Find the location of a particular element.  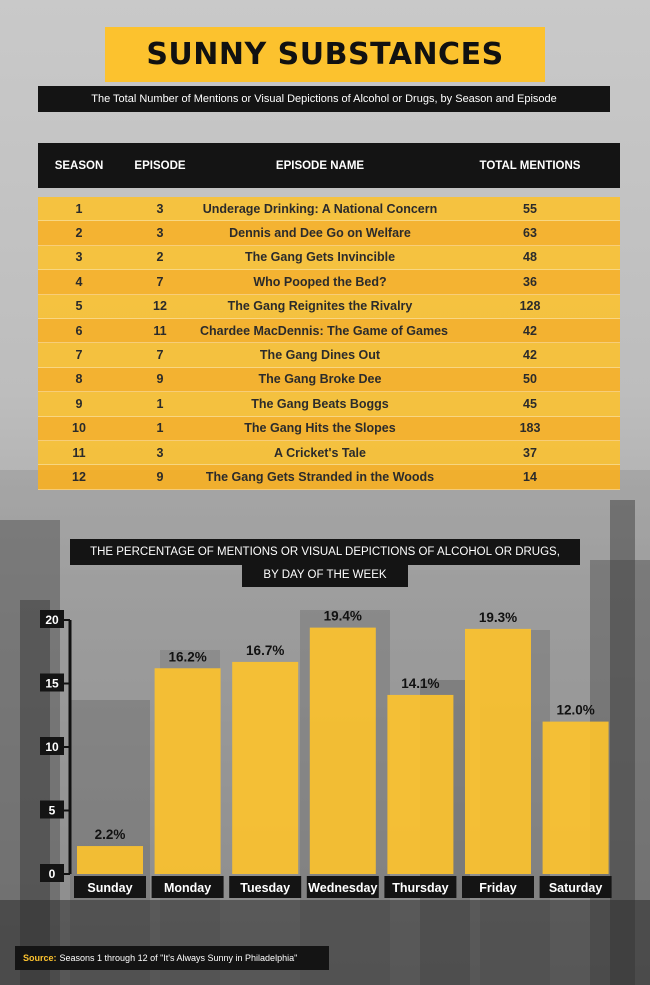

x-tick-label: Sunday is located at coordinates (109, 888).